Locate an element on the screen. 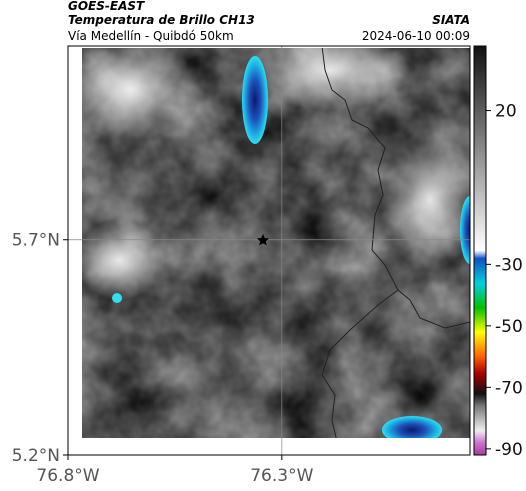  colorbar is located at coordinates (480, 250).